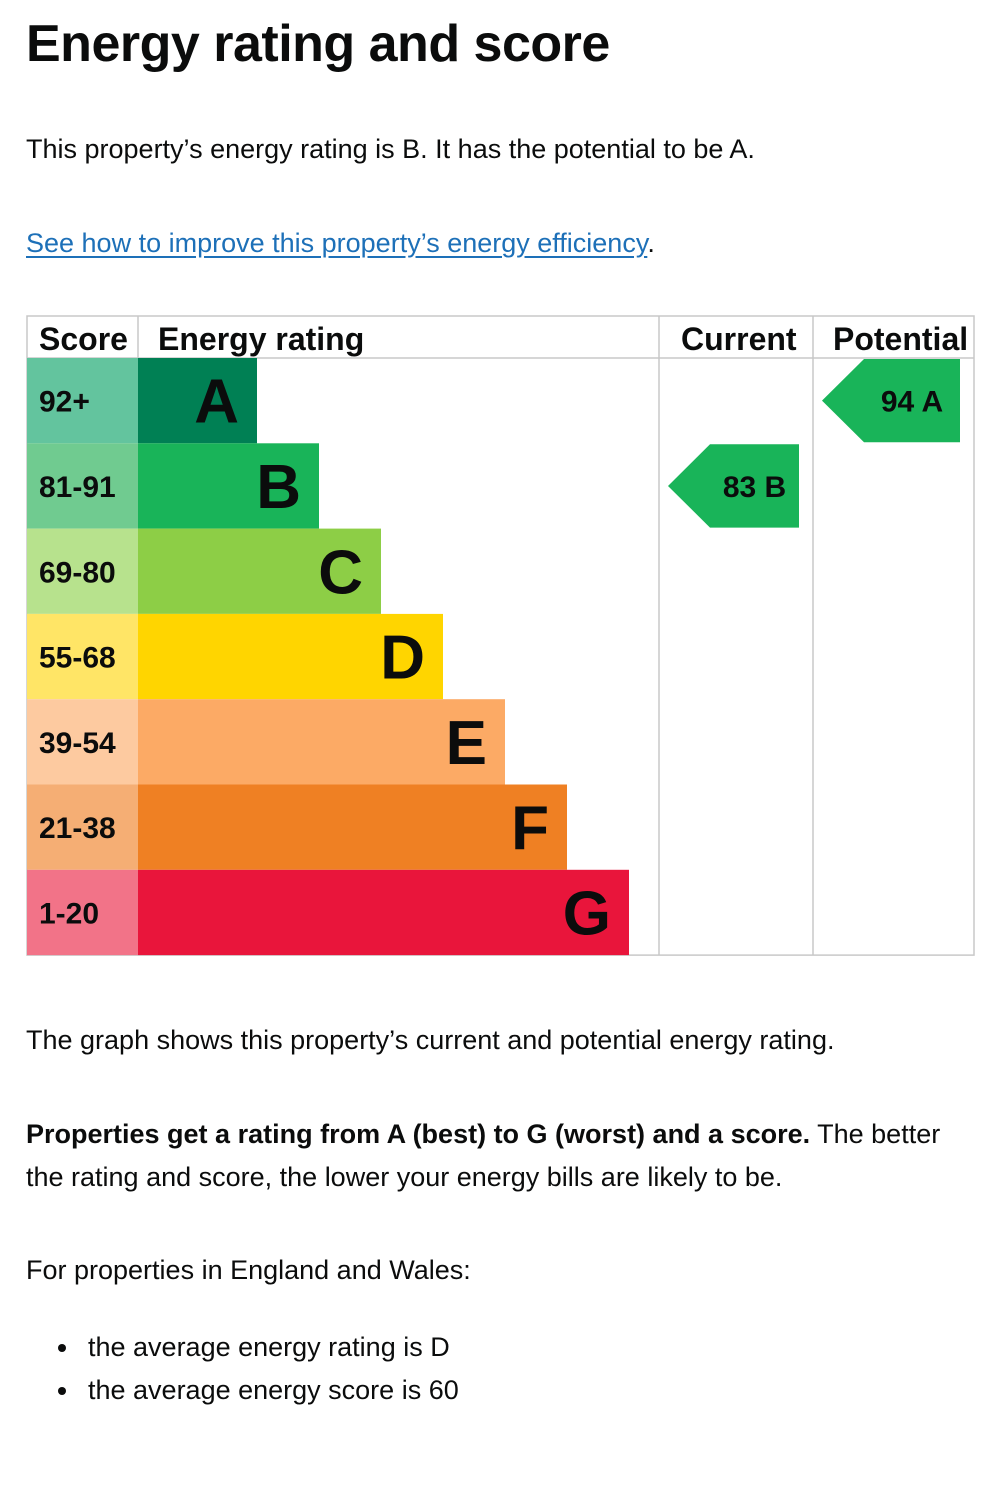  I want to click on band-letter-c: C, so click(340, 572).